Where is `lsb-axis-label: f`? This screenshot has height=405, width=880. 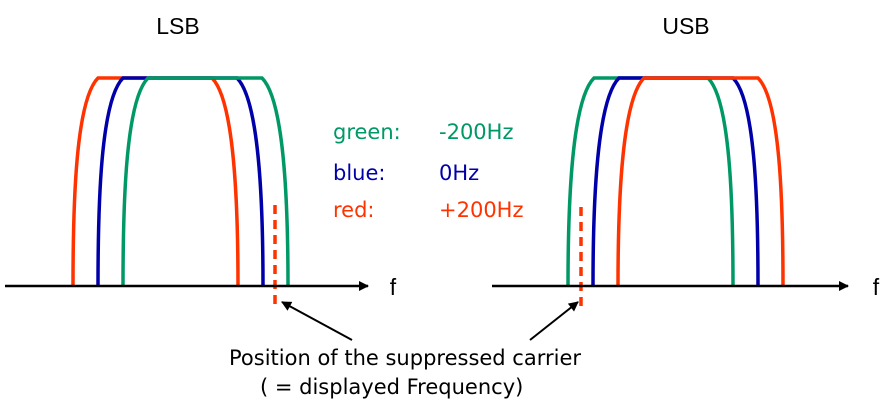
lsb-axis-label: f is located at coordinates (393, 287).